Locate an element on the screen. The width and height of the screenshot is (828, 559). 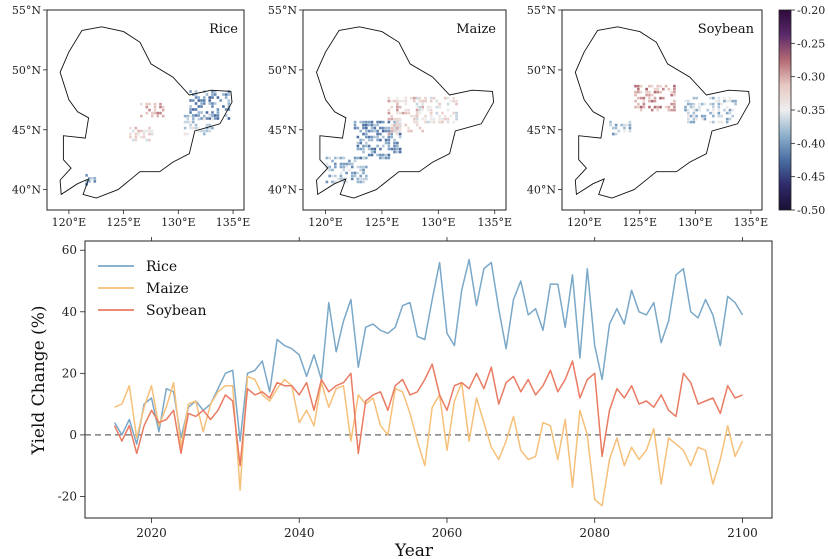
map-boundary is located at coordinates (662, 112).